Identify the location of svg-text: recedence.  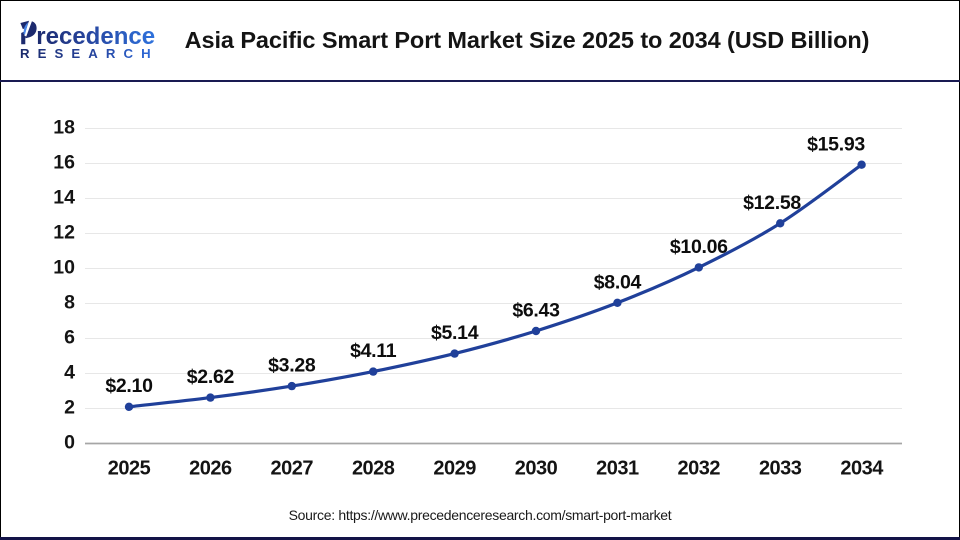
(95, 36).